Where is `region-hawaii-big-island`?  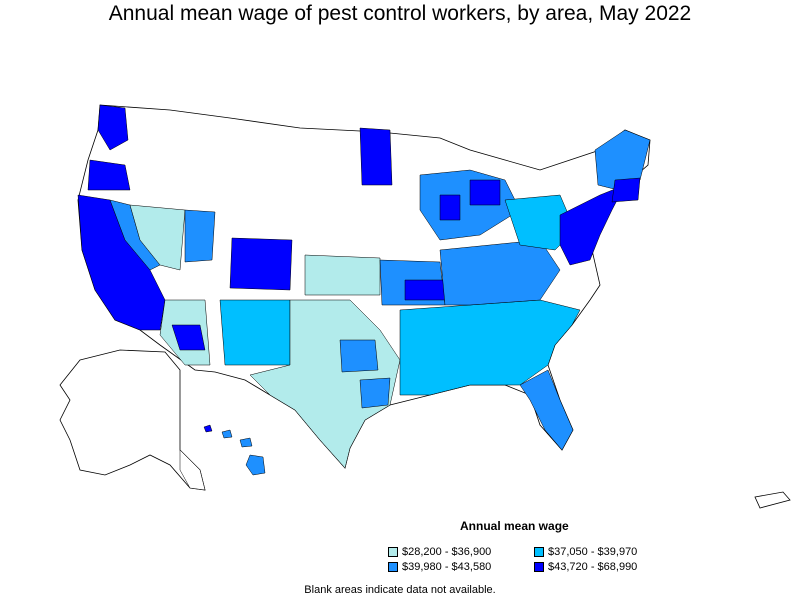 region-hawaii-big-island is located at coordinates (255, 465).